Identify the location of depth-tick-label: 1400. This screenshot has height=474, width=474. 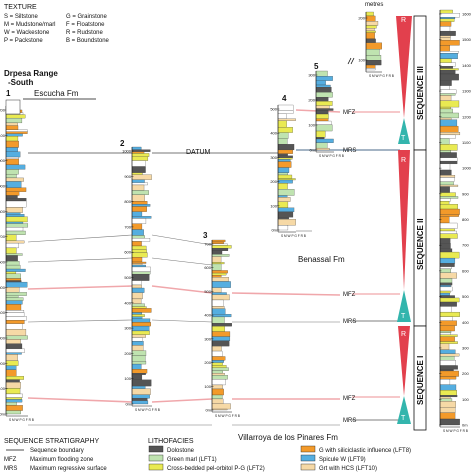
(467, 65).